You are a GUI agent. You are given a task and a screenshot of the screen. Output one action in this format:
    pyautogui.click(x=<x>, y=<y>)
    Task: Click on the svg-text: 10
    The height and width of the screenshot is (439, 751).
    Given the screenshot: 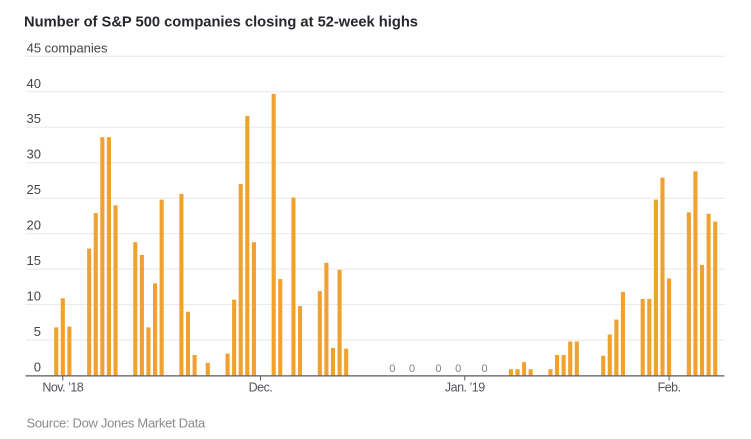 What is the action you would take?
    pyautogui.click(x=34, y=296)
    